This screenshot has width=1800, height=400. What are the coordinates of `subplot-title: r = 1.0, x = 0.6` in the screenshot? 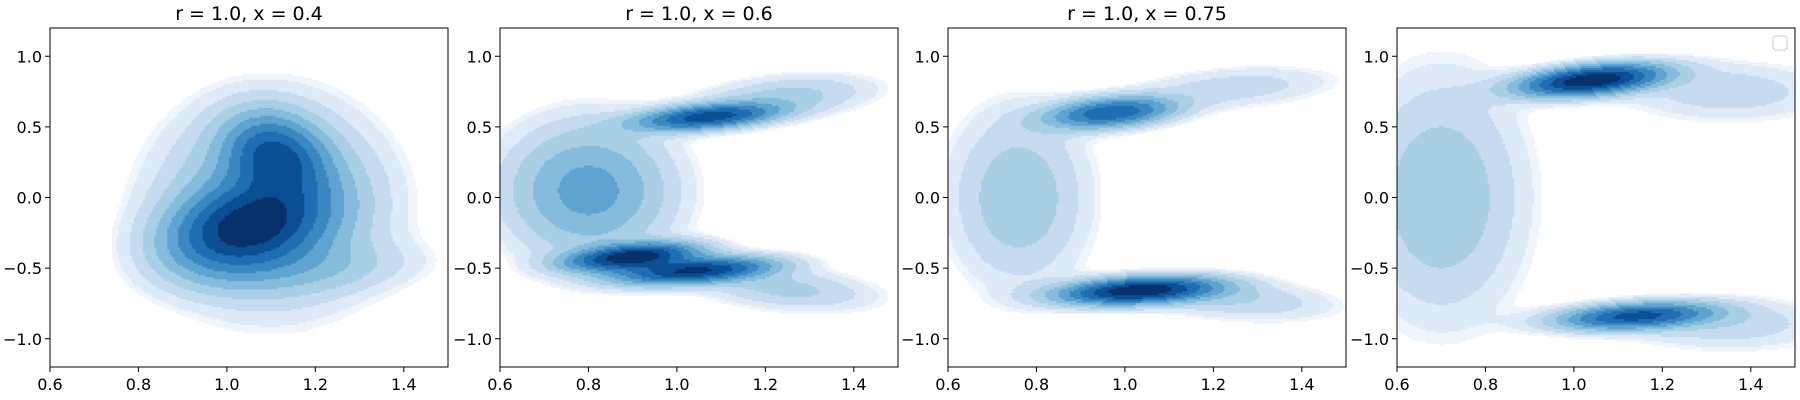 It's located at (699, 14).